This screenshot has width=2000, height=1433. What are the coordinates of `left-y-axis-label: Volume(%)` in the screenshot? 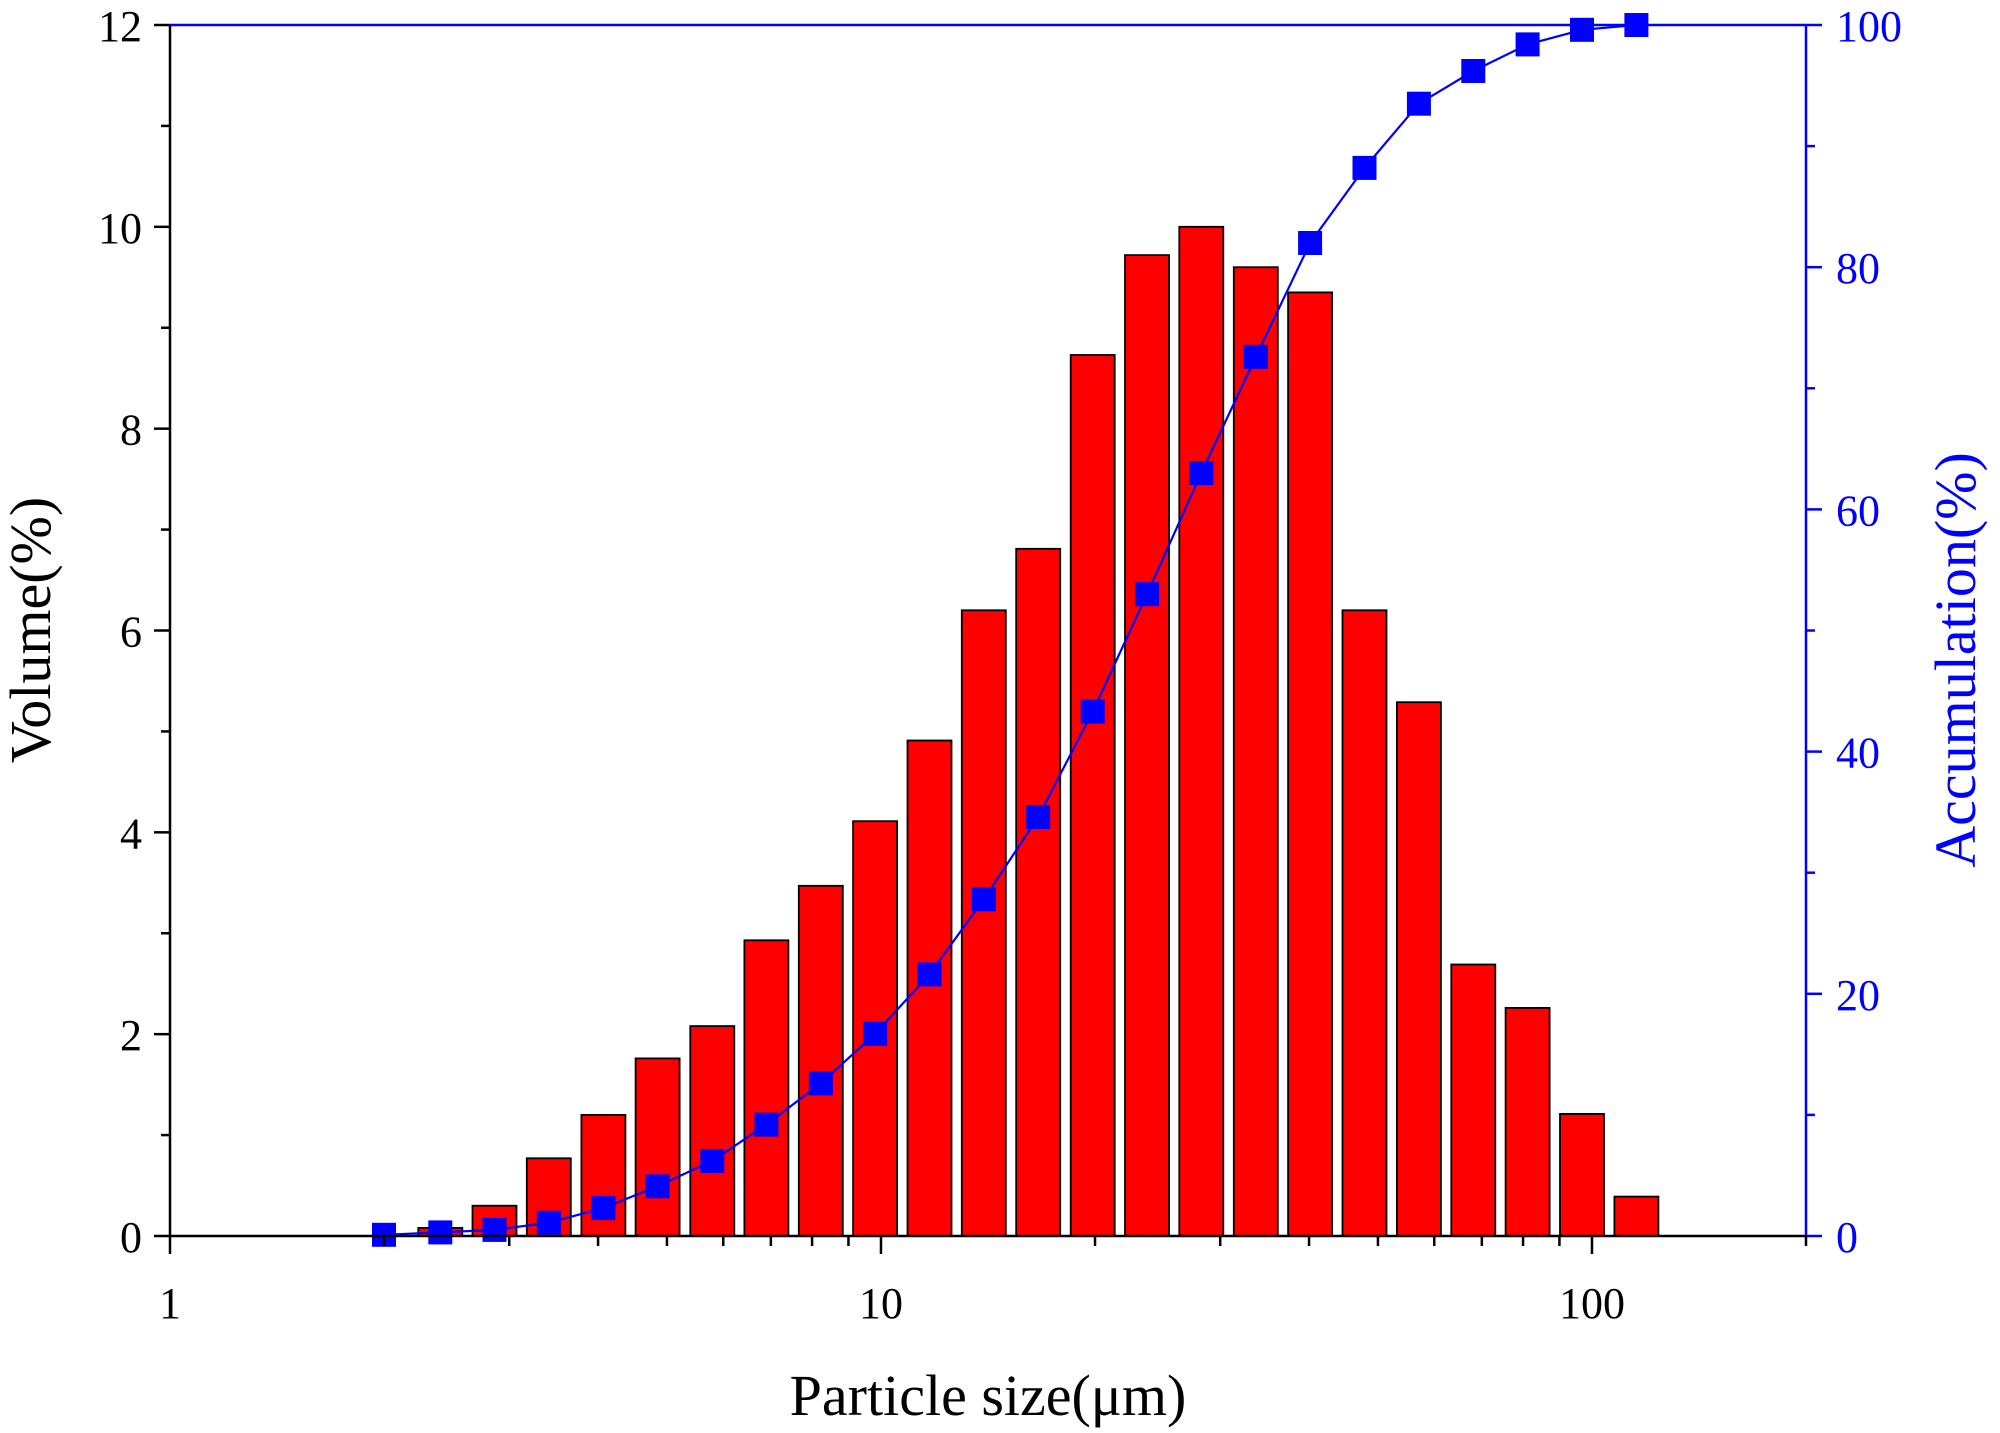 It's located at (31, 630).